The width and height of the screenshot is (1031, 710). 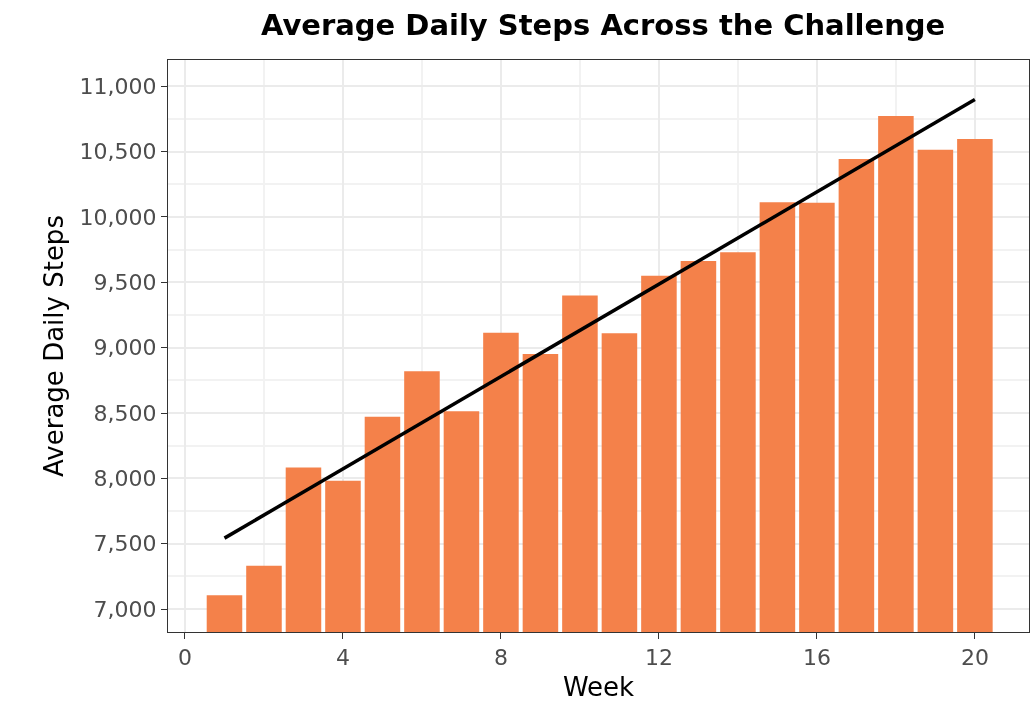 What do you see at coordinates (974, 658) in the screenshot?
I see `x-tick-label: 20` at bounding box center [974, 658].